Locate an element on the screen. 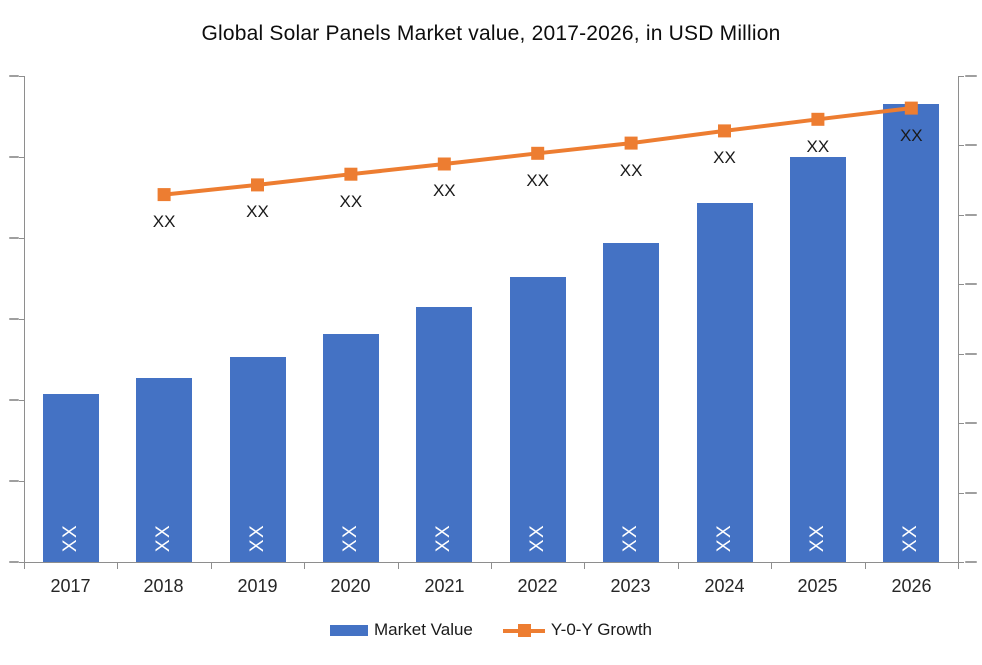 This screenshot has width=982, height=665. x-axis-label-2023: 2023 is located at coordinates (630, 586).